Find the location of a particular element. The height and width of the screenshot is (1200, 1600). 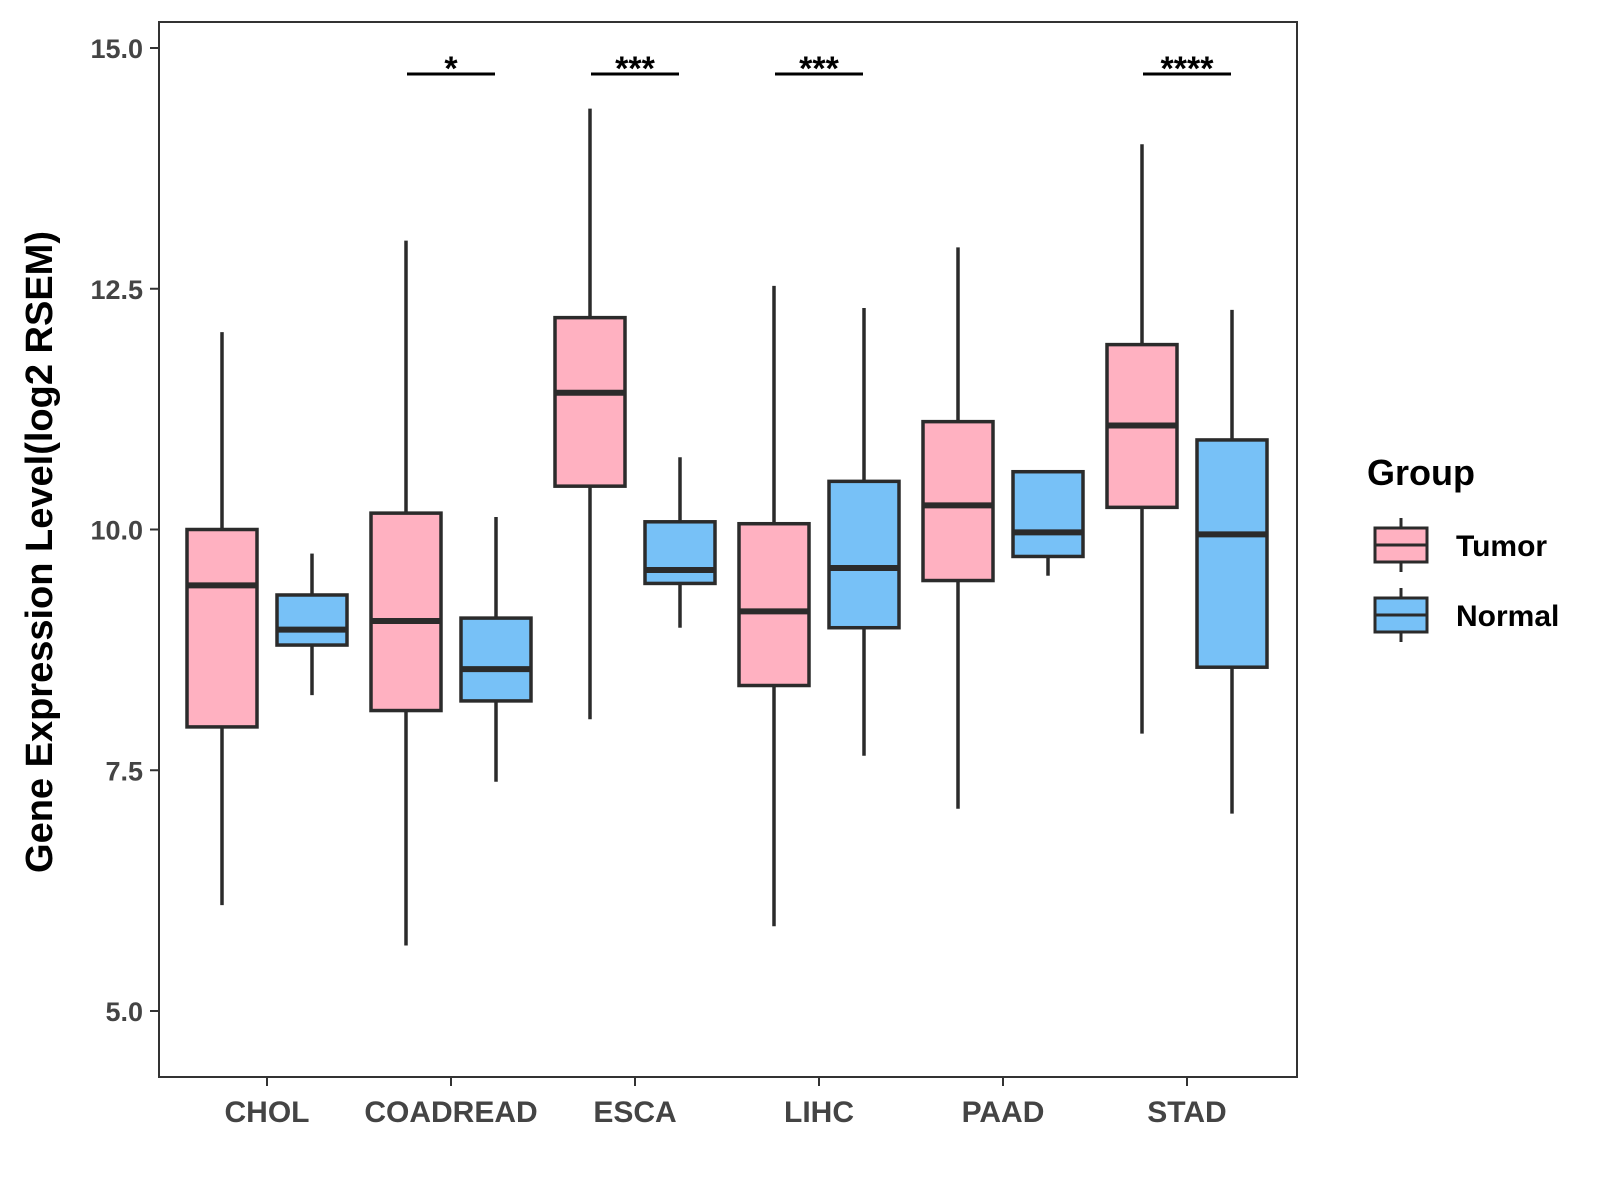

box-normal-esca is located at coordinates (680, 542).